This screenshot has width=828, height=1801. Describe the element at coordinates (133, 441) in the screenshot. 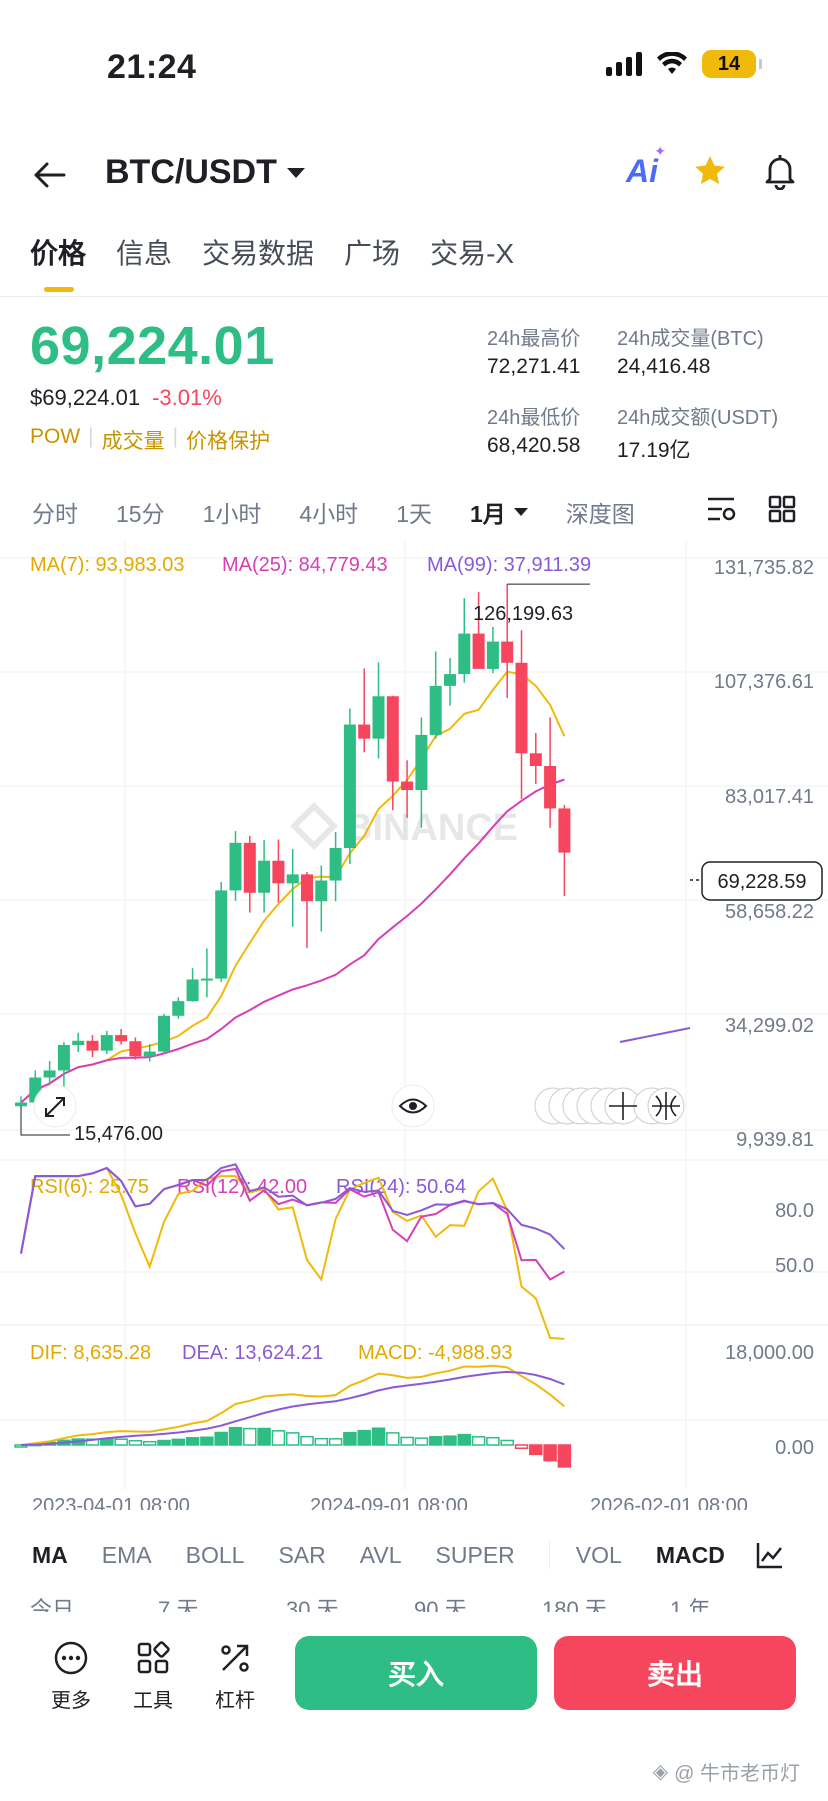

I see `tag-volume: 成交量` at that location.